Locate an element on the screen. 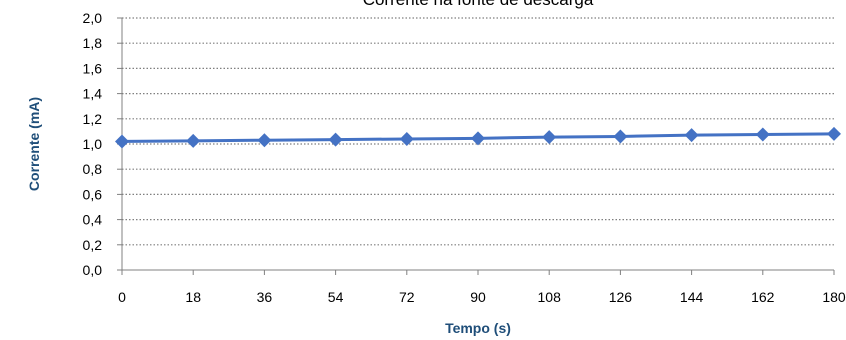 The width and height of the screenshot is (846, 340). y-tick-label: 0,8 is located at coordinates (93, 169).